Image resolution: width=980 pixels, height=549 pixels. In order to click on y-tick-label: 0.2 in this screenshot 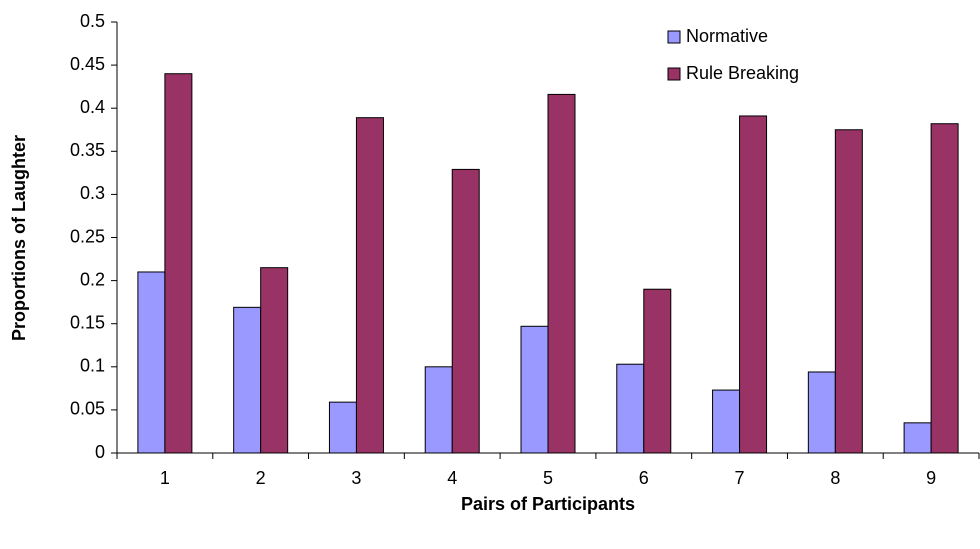, I will do `click(92, 279)`.